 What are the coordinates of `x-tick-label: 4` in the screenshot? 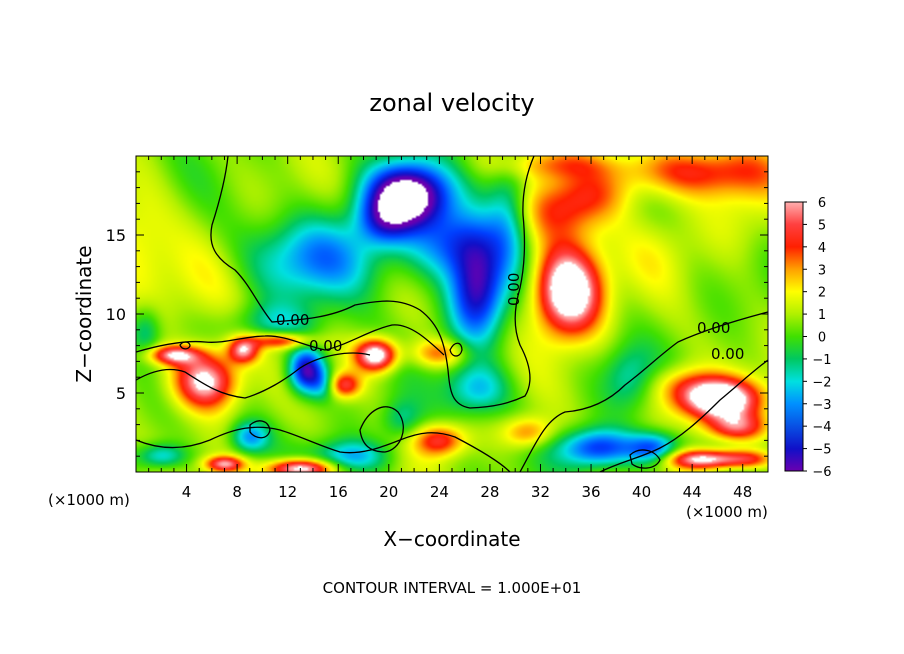 It's located at (187, 492).